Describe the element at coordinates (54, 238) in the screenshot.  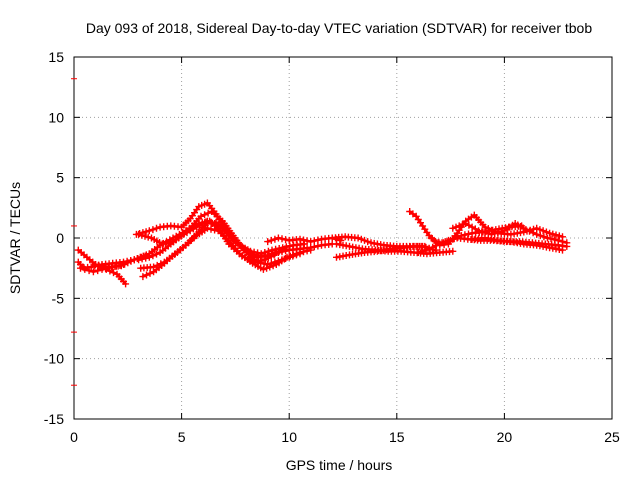
I see `y-tick-labels: -15 -10 -5 0 5 10 15` at that location.